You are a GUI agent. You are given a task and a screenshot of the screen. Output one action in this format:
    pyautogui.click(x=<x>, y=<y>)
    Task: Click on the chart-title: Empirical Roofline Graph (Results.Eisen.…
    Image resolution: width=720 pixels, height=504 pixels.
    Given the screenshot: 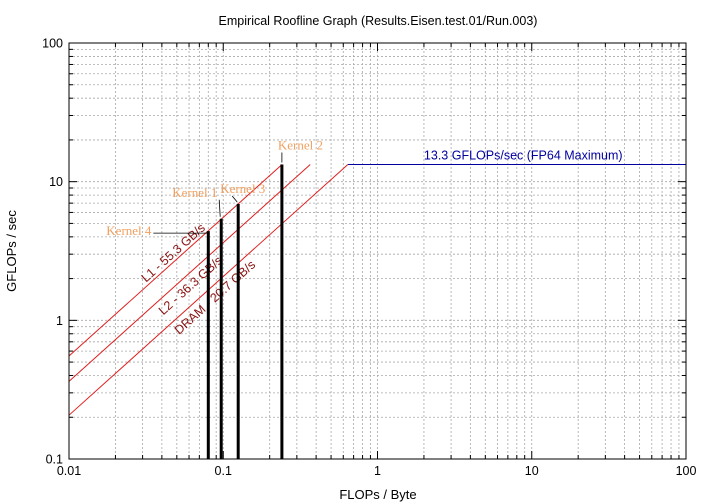 What is the action you would take?
    pyautogui.click(x=378, y=21)
    